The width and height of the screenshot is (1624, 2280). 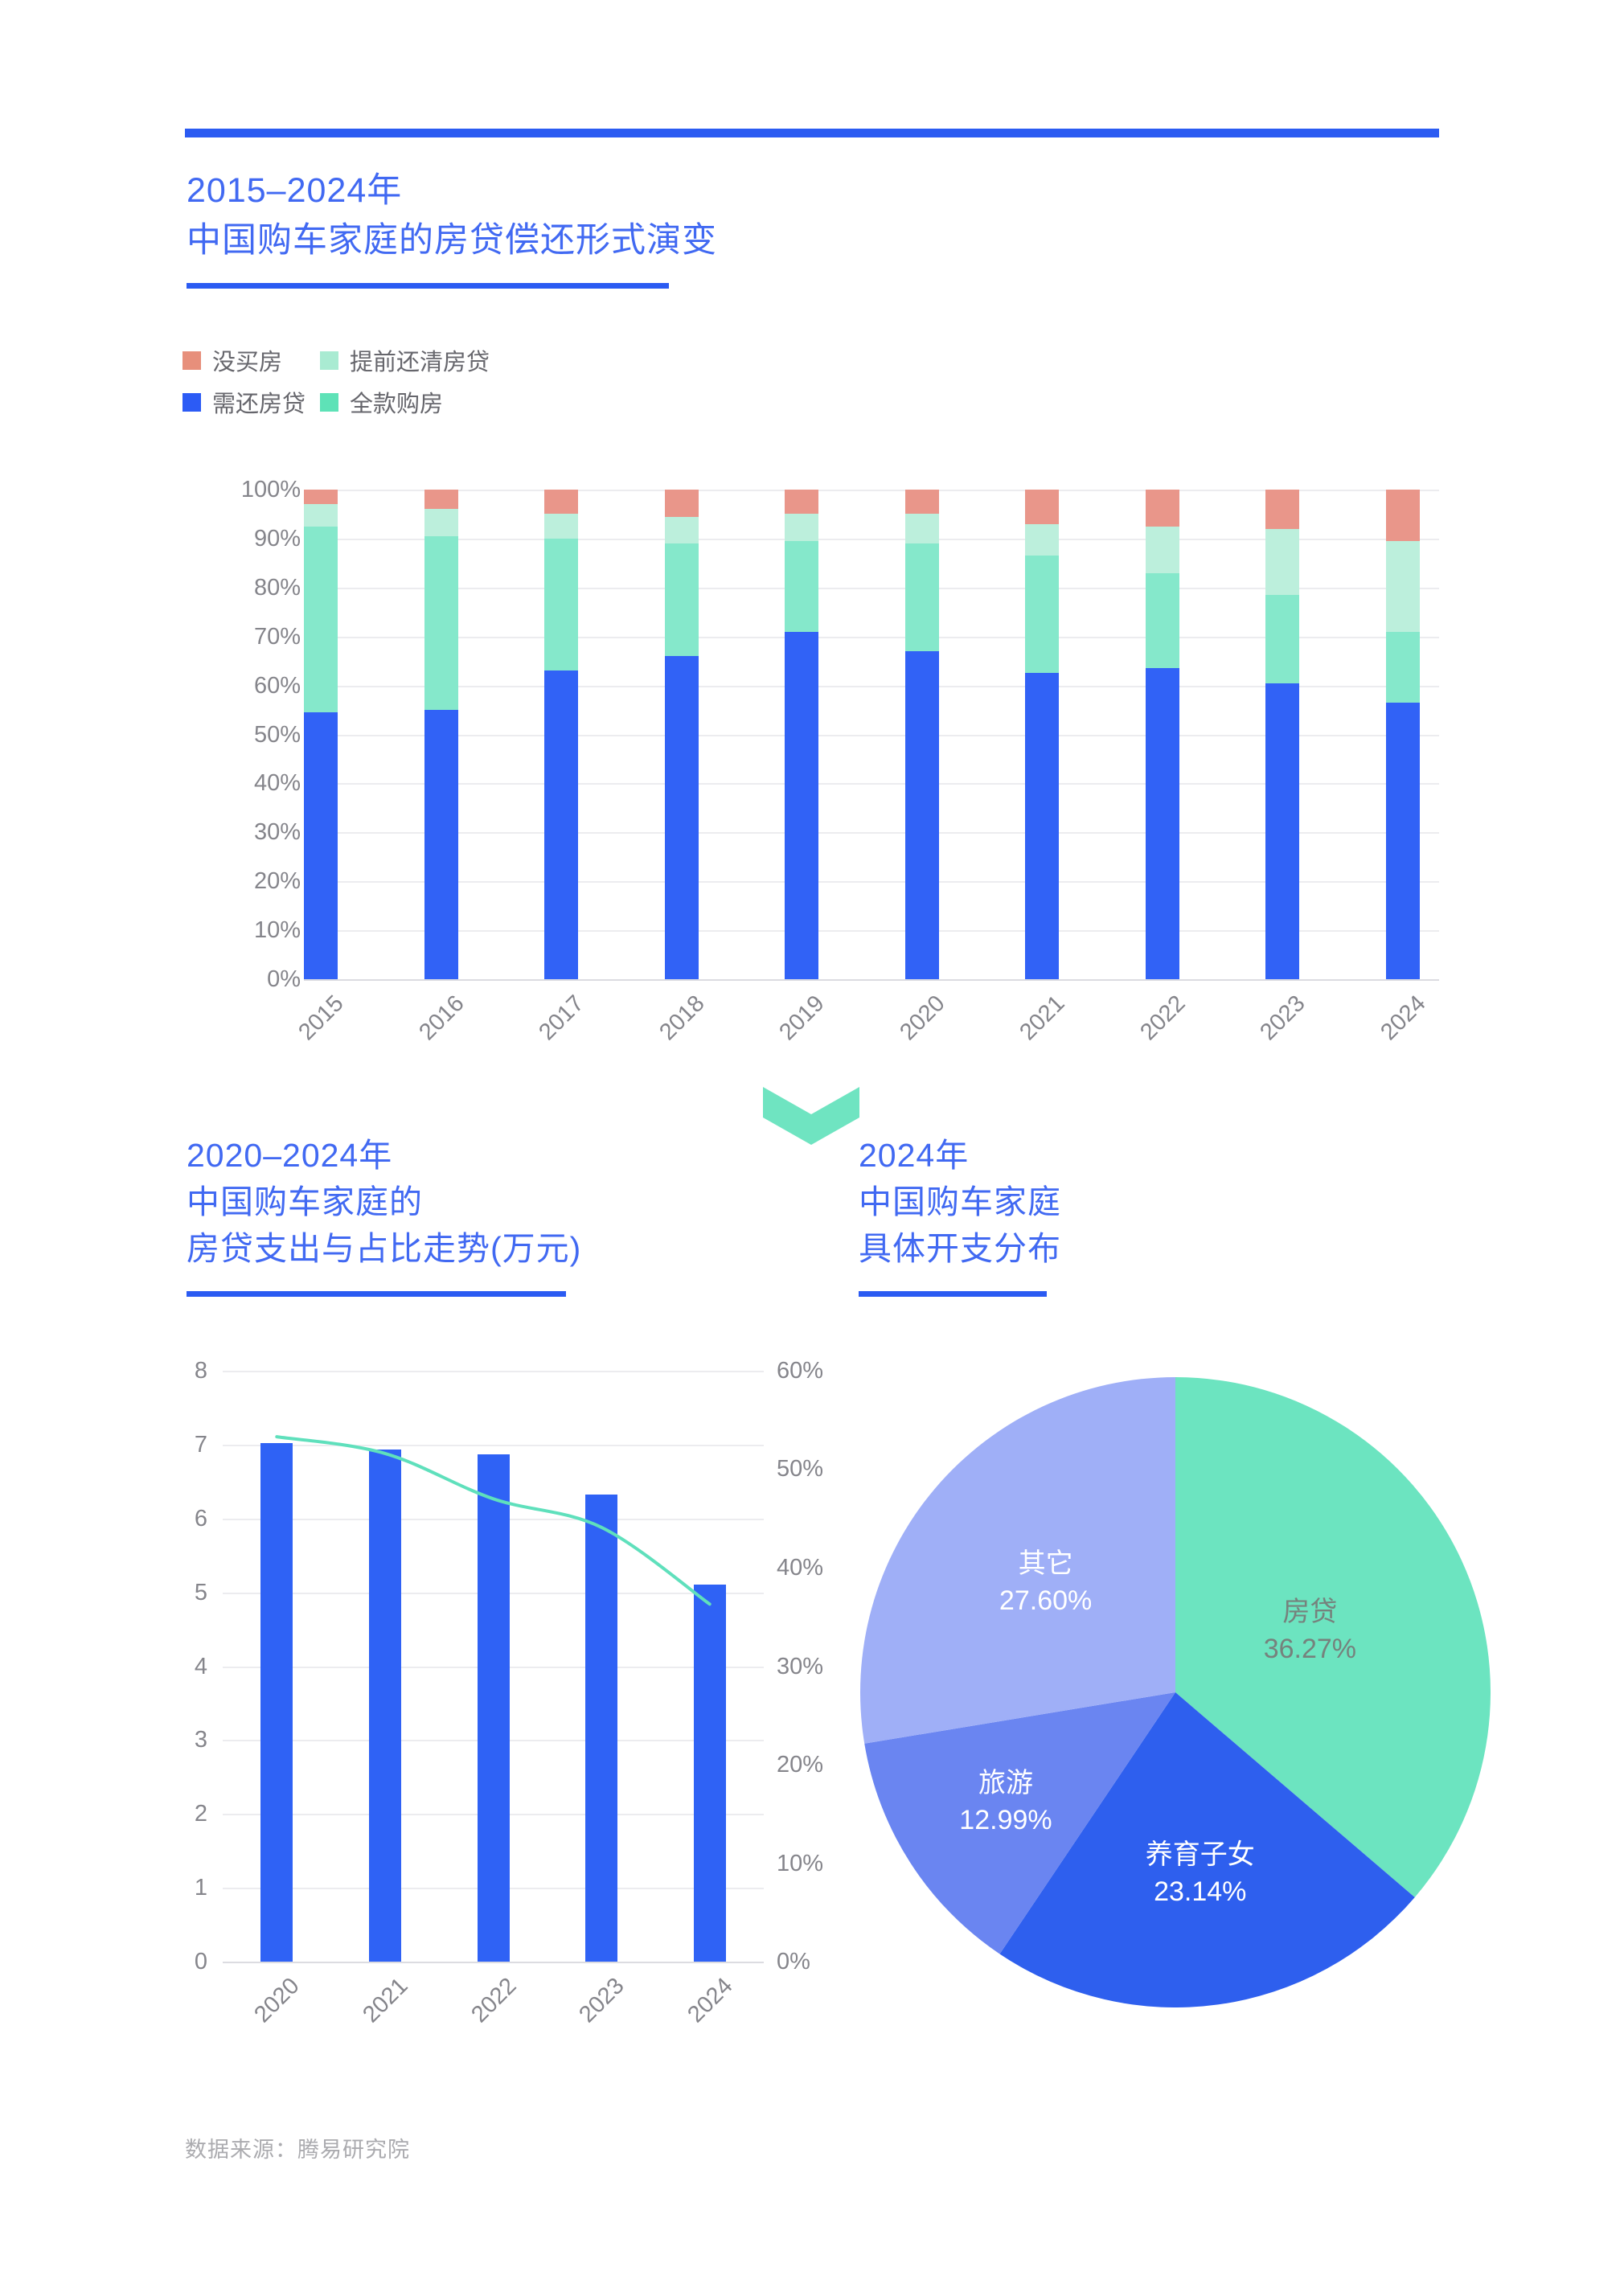 I want to click on pie-slice-label: 旅游 12.99%, so click(x=1006, y=1802).